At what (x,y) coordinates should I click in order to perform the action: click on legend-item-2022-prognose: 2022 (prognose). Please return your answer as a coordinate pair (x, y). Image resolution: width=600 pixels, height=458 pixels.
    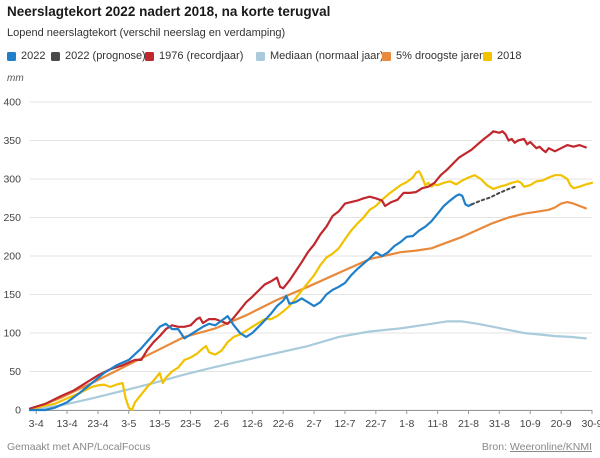
    Looking at the image, I should click on (98, 56).